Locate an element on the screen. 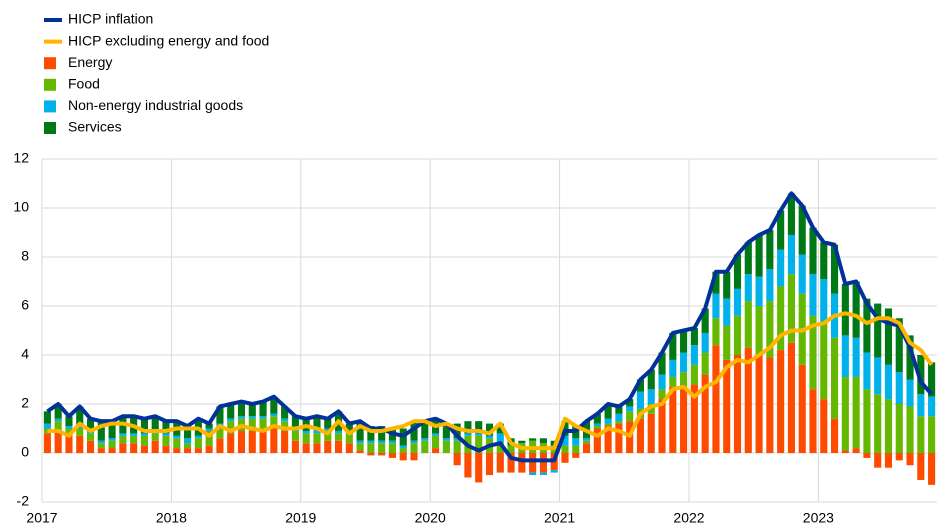 The height and width of the screenshot is (528, 937). legend-label: Food is located at coordinates (84, 84).